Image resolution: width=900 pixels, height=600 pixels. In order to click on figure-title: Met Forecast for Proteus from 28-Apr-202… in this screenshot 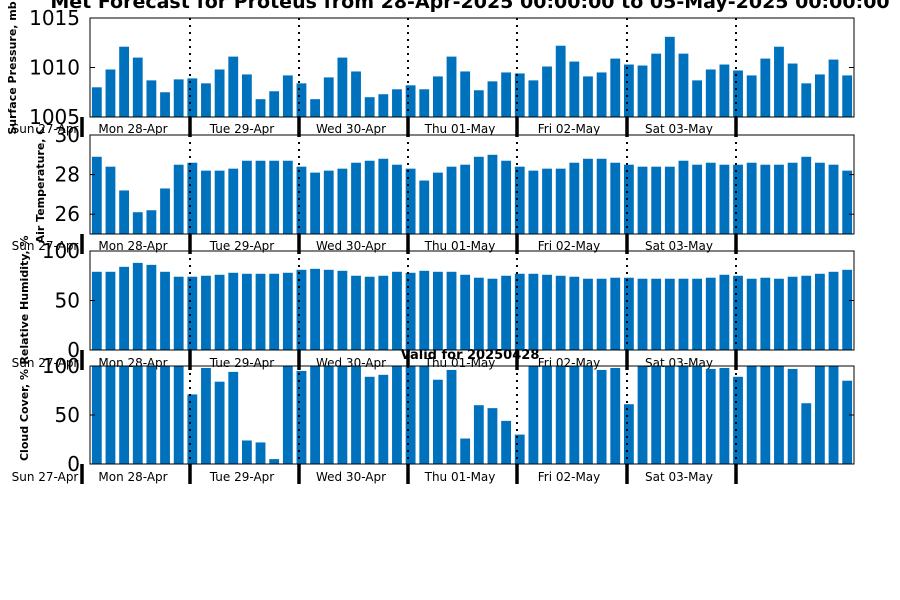, I will do `click(469, 6)`.